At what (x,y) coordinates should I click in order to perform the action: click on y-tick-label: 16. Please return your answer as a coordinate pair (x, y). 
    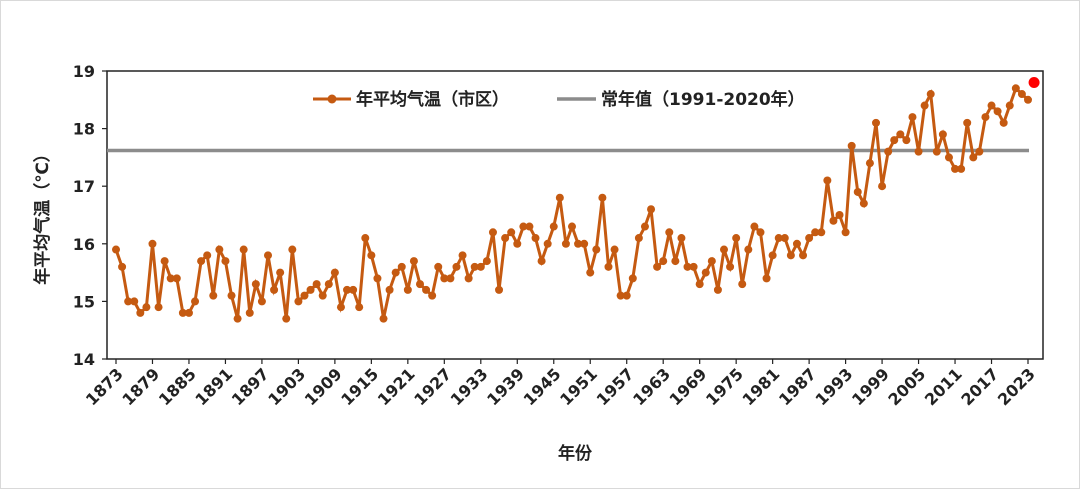
    Looking at the image, I should click on (84, 244).